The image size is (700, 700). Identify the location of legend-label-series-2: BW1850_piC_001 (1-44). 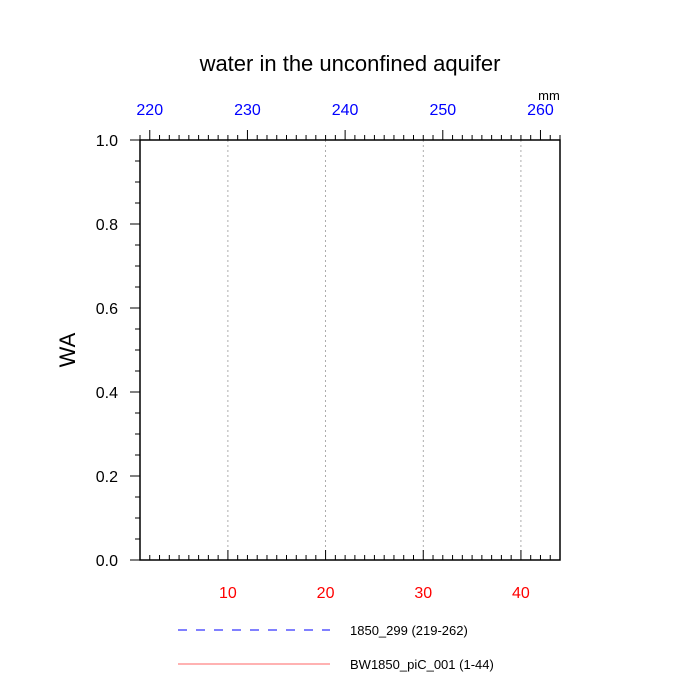
(422, 664).